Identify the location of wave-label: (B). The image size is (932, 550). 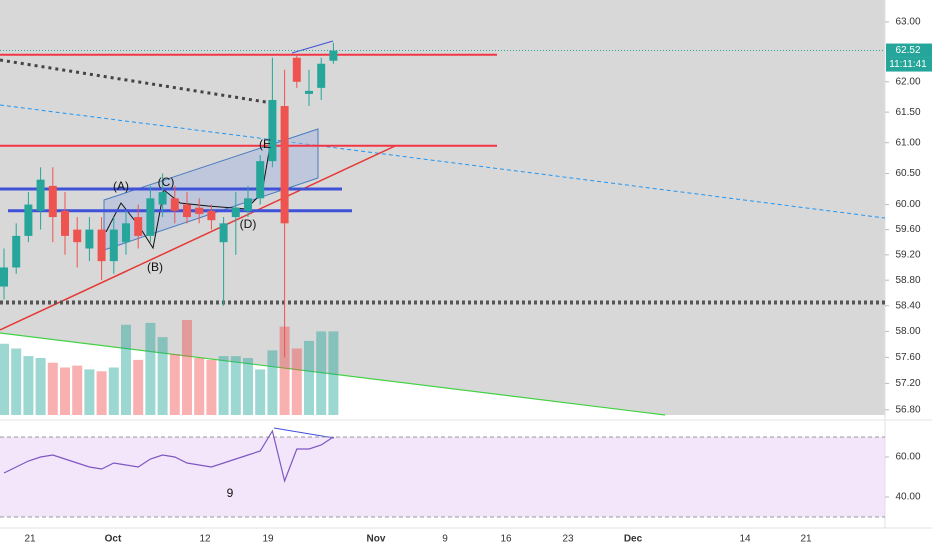
(155, 267).